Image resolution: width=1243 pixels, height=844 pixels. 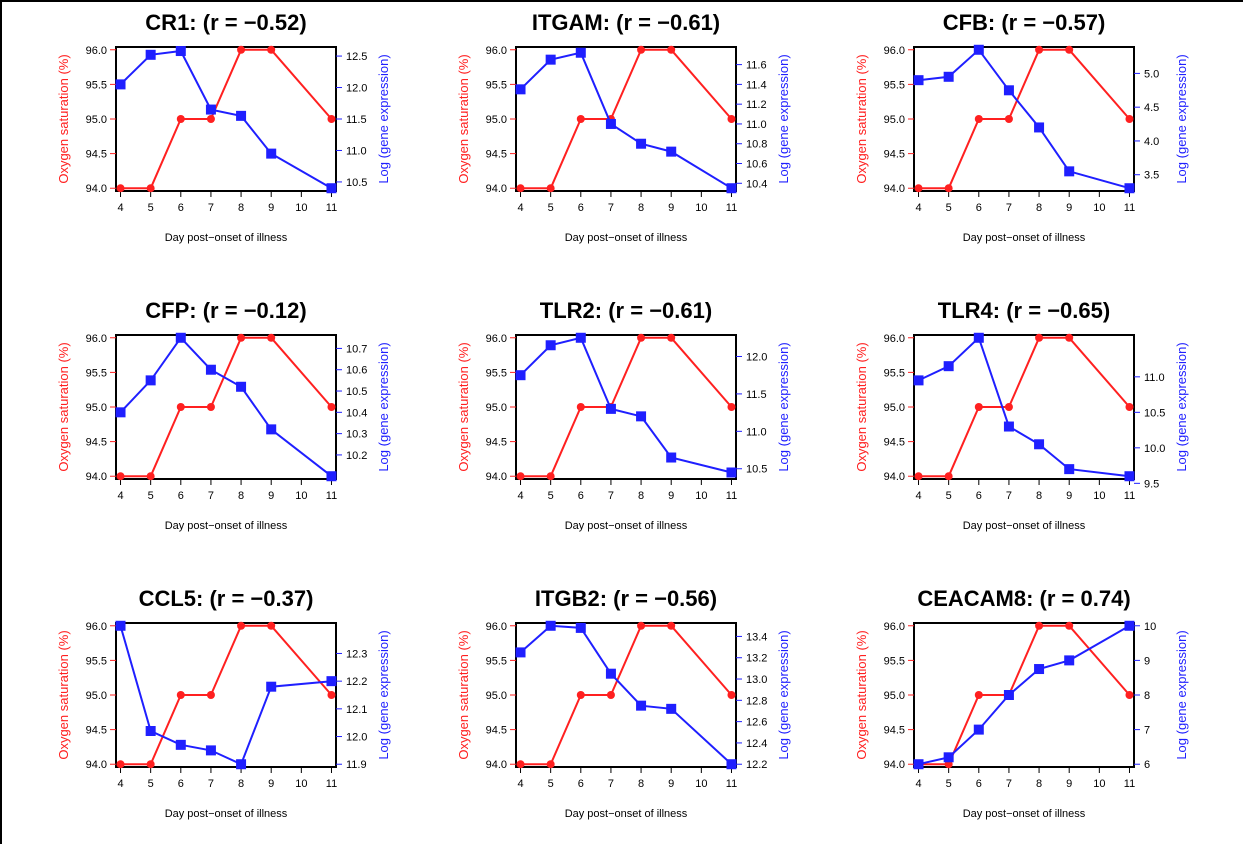 I want to click on right-tick-label: 12.8, so click(x=756, y=701).